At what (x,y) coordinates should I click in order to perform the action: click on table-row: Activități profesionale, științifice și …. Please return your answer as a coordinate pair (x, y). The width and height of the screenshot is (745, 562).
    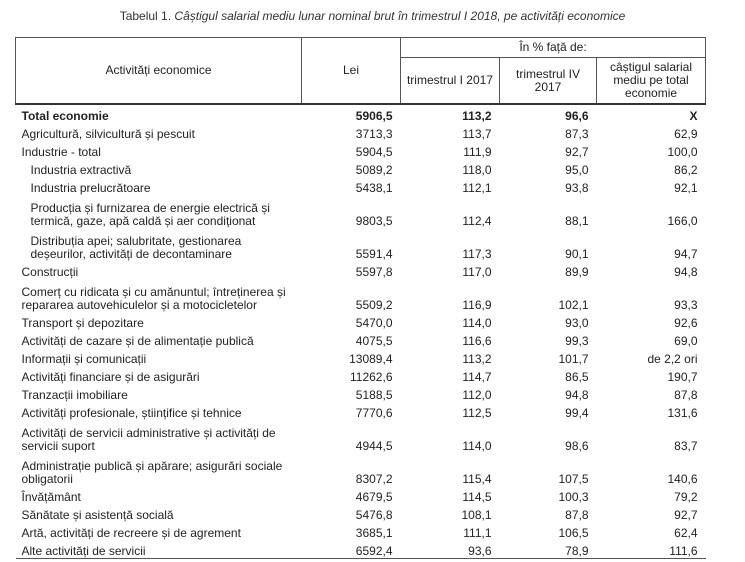
    Looking at the image, I should click on (361, 411).